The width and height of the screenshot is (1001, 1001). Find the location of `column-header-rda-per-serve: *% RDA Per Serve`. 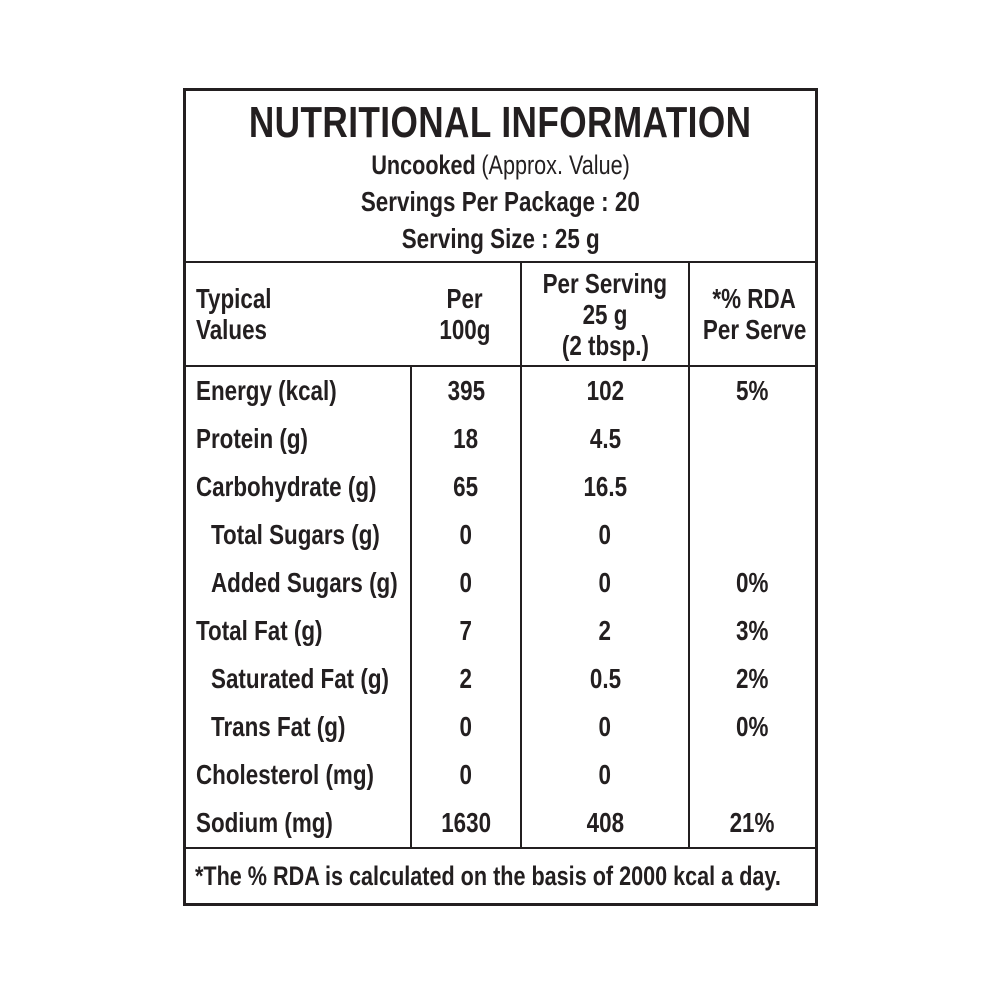

column-header-rda-per-serve: *% RDA Per Serve is located at coordinates (753, 314).